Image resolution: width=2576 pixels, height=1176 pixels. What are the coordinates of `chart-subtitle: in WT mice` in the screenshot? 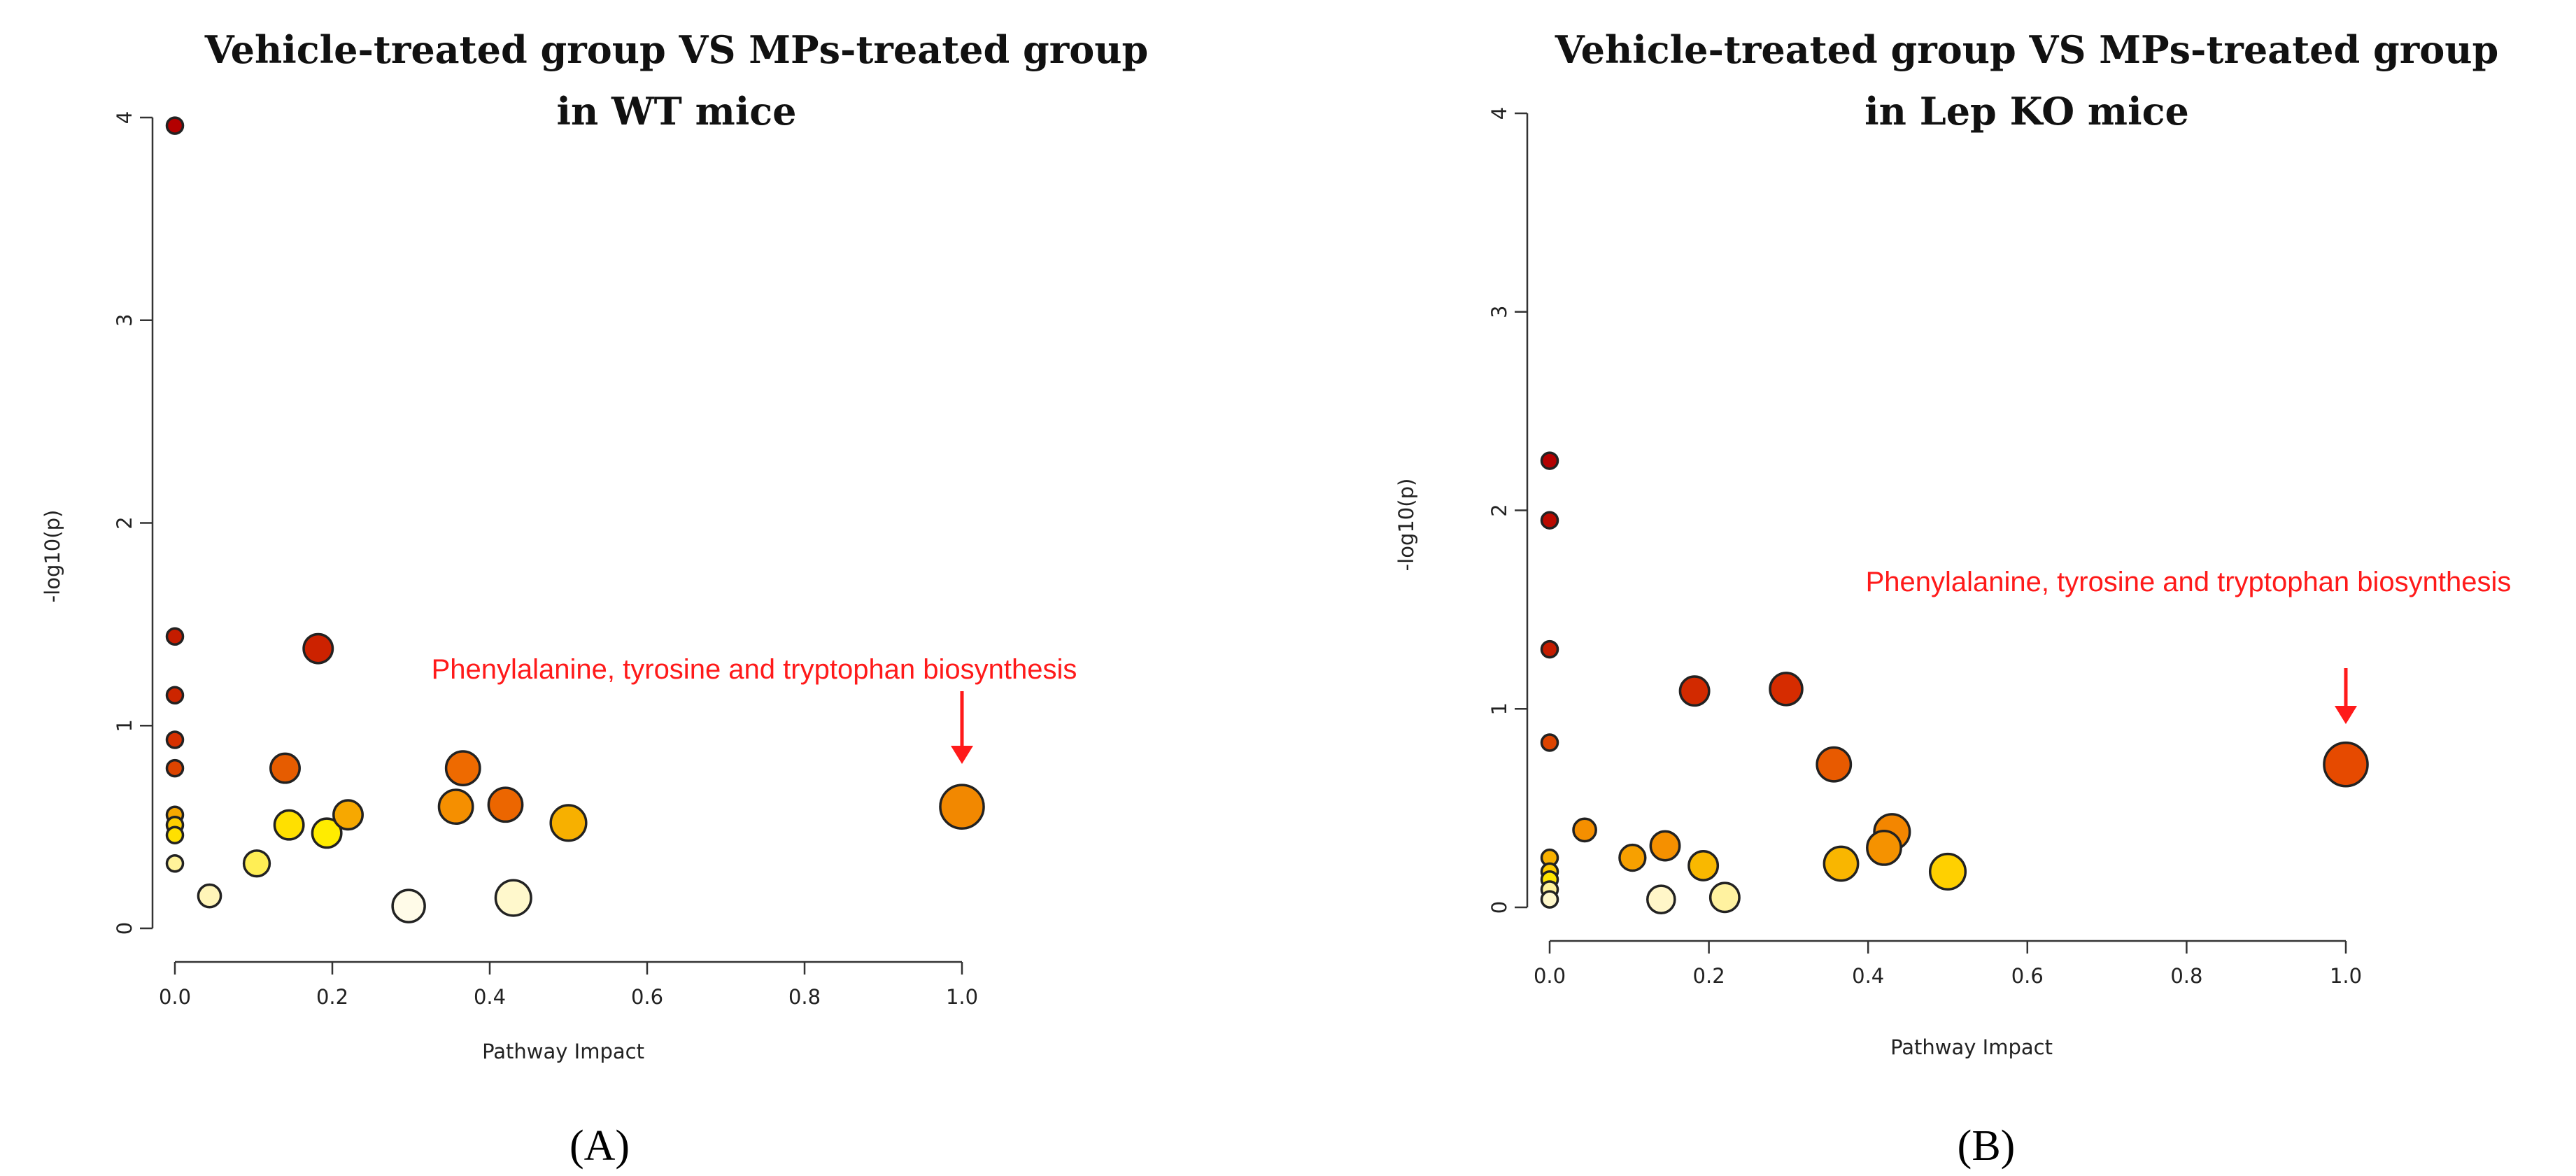 It's located at (676, 111).